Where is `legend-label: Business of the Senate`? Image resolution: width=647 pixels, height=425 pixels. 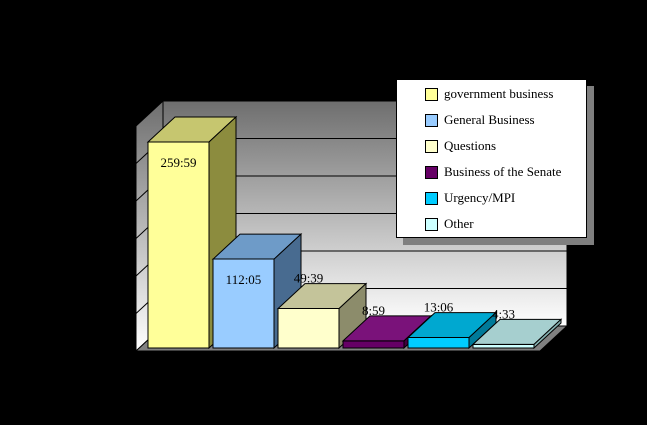
legend-label: Business of the Senate is located at coordinates (503, 171).